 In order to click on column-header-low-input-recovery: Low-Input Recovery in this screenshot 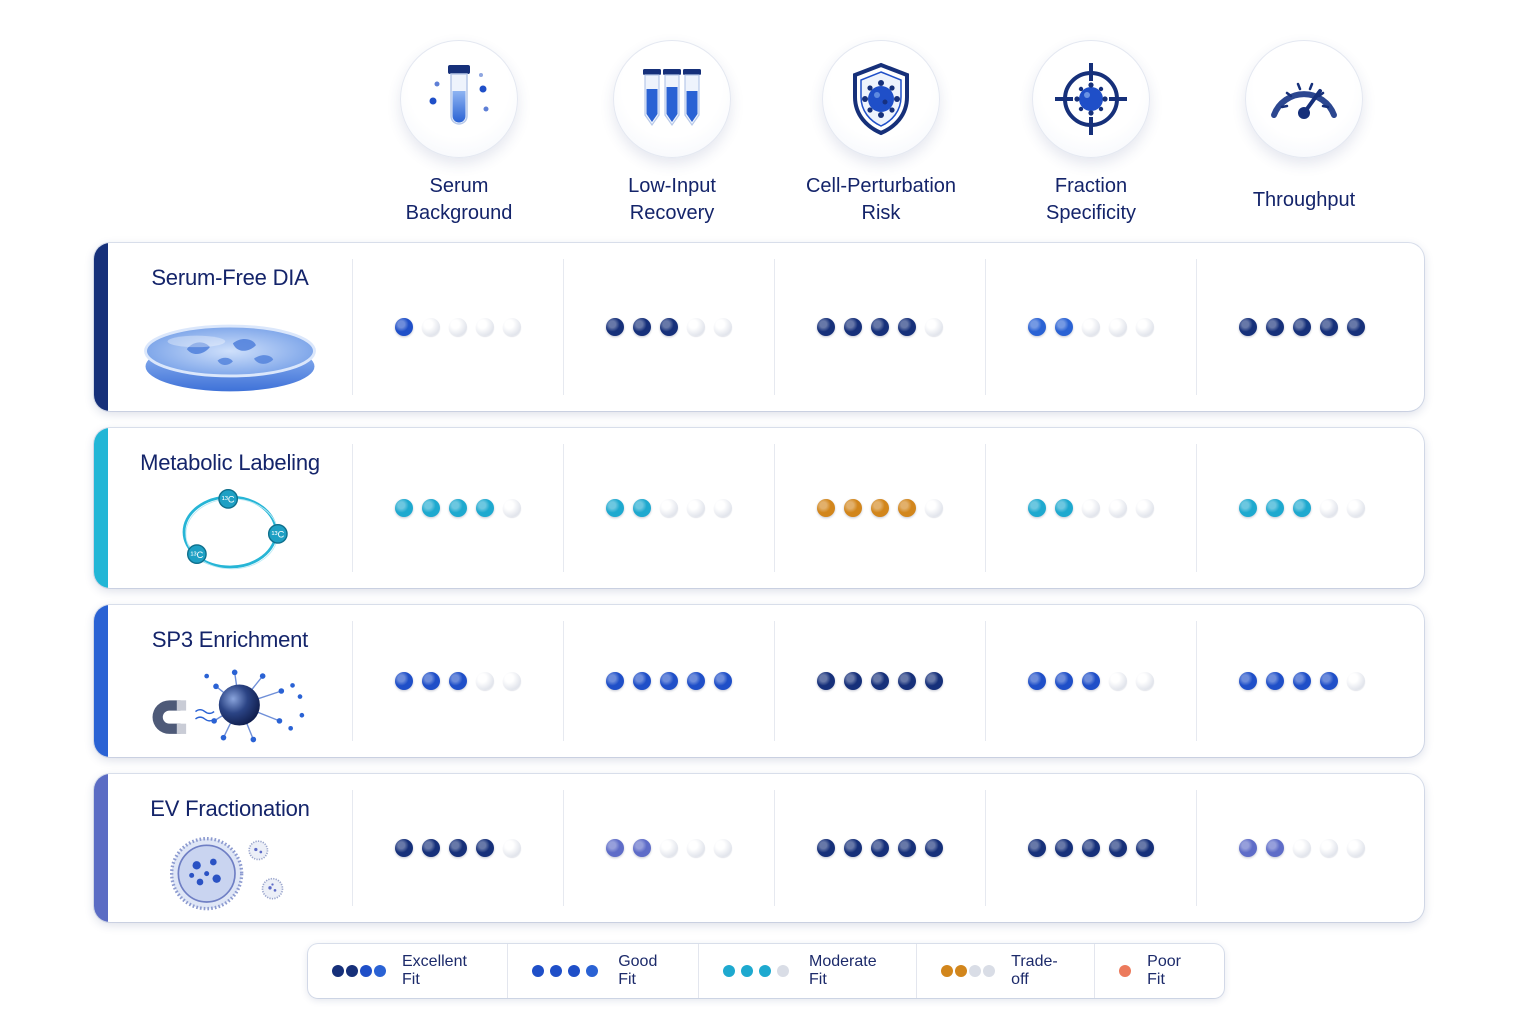, I will do `click(672, 135)`.